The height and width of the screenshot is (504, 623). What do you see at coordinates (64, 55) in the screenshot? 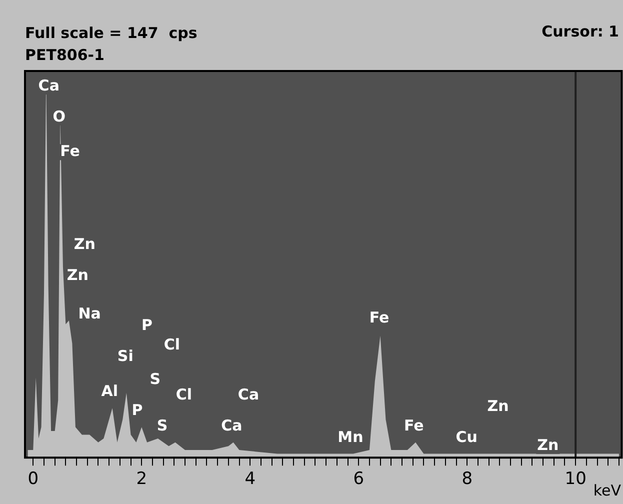
I see `chart-subtitle: PET806-1` at bounding box center [64, 55].